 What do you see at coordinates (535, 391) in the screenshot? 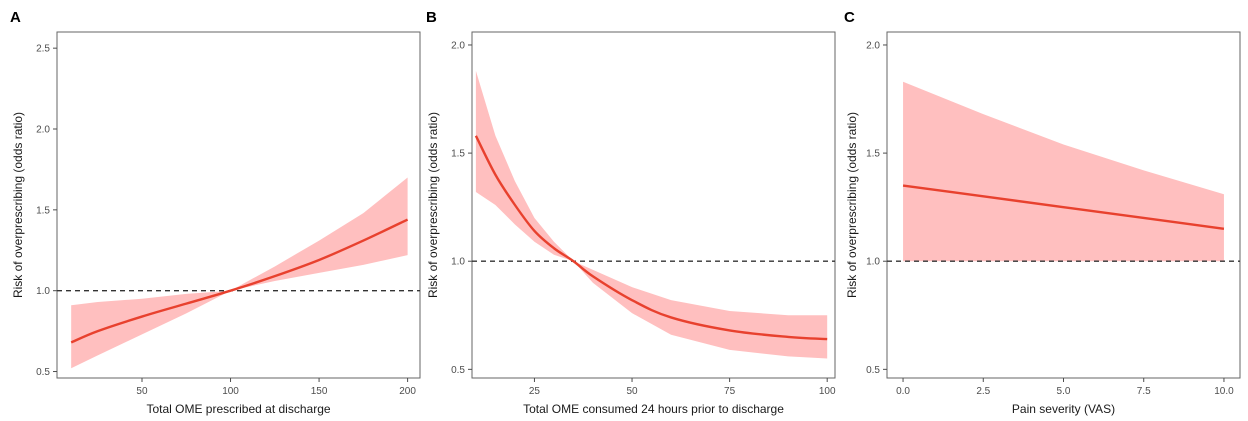
I see `x-tick-label: 25` at bounding box center [535, 391].